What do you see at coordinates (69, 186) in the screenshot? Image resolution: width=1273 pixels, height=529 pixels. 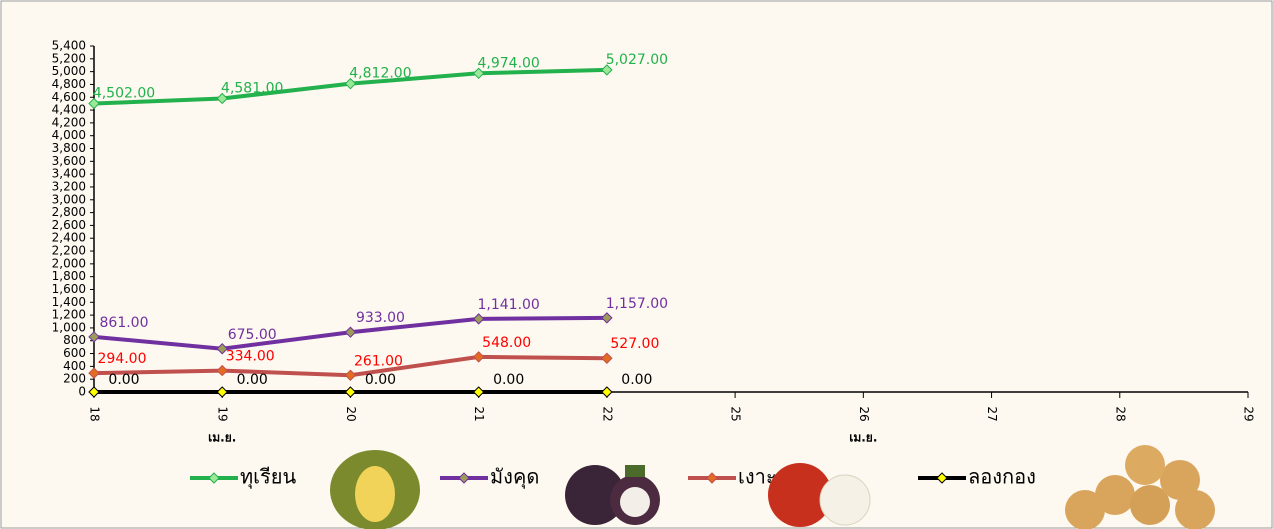 I see `y-tick-label: 3,200` at bounding box center [69, 186].